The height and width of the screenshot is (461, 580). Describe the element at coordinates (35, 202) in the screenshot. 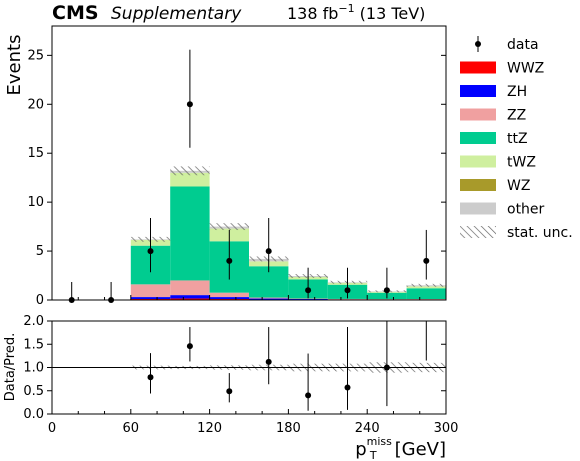

I see `y-tick-label-10: 10` at that location.